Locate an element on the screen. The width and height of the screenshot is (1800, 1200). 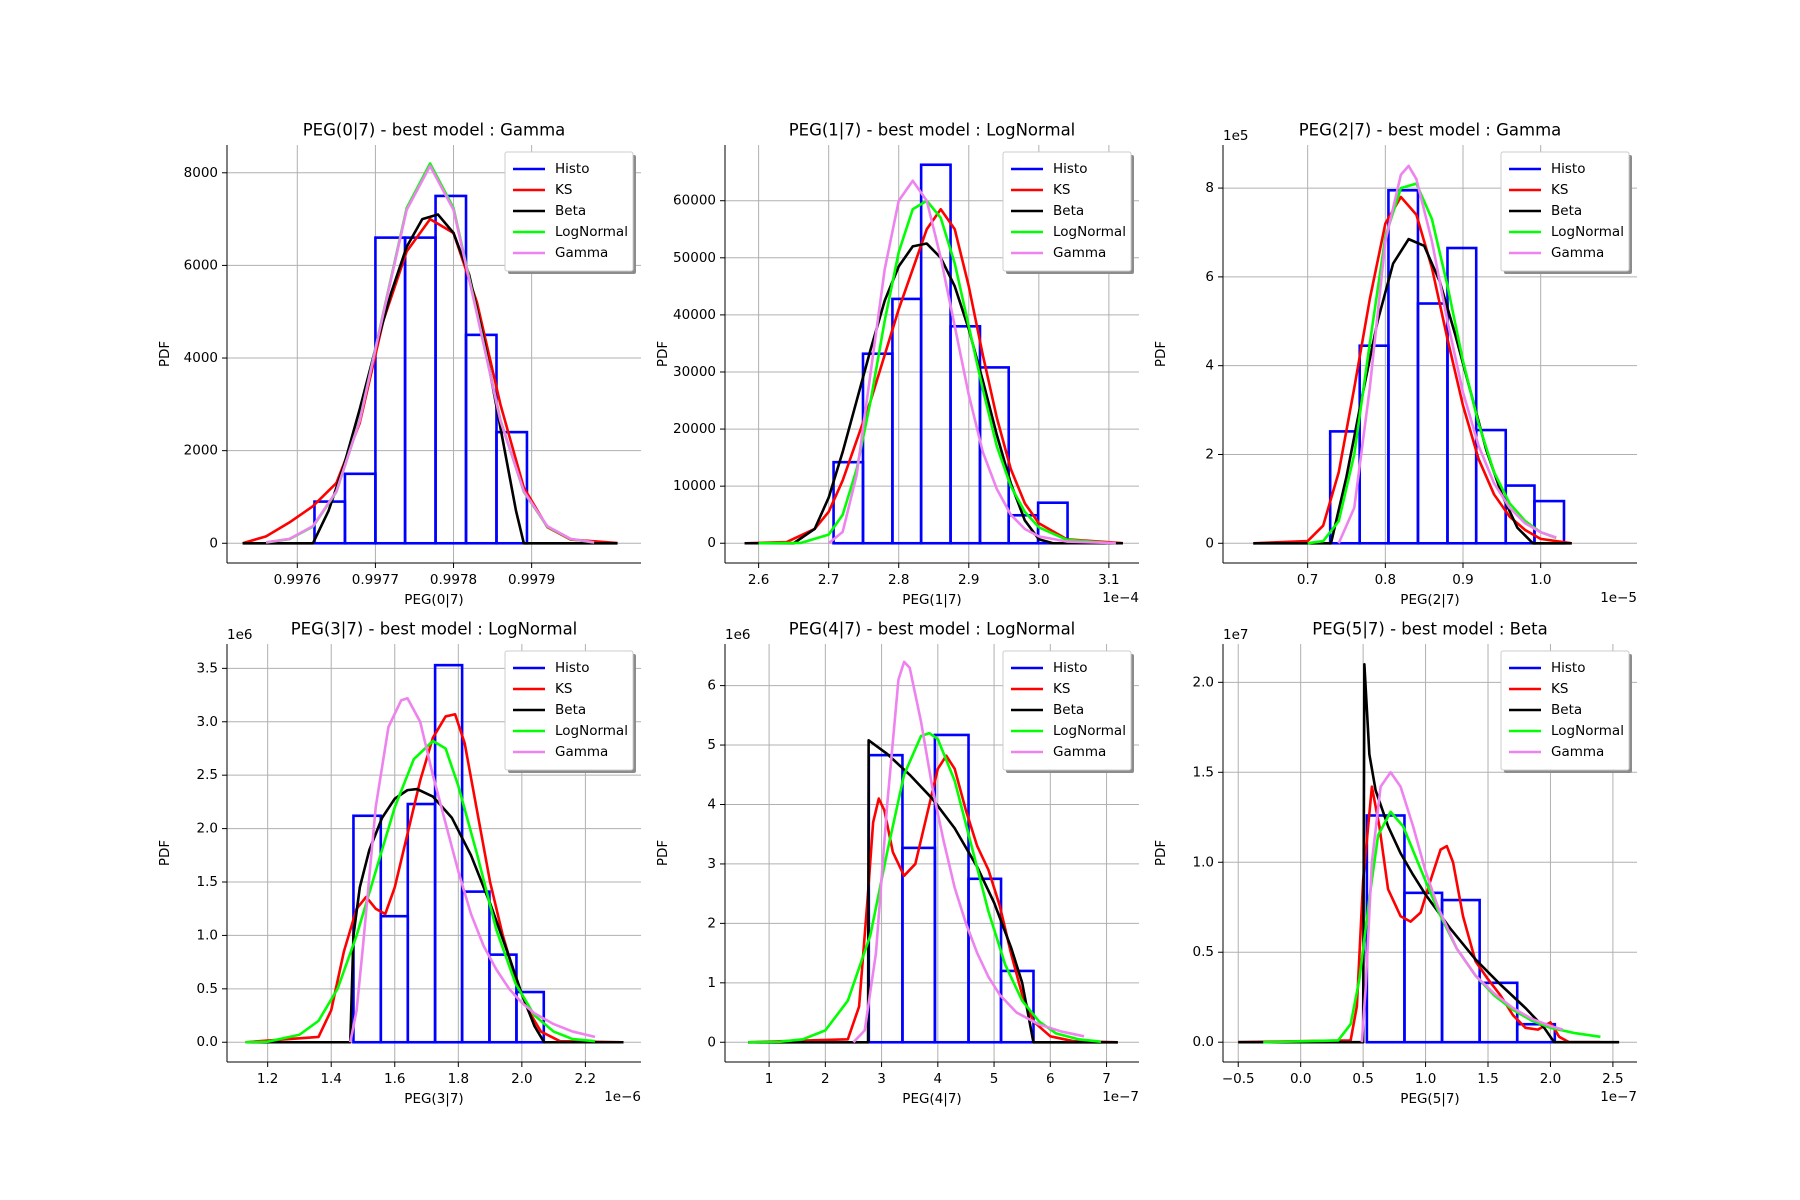
x-tick-label: 1 is located at coordinates (769, 1079).